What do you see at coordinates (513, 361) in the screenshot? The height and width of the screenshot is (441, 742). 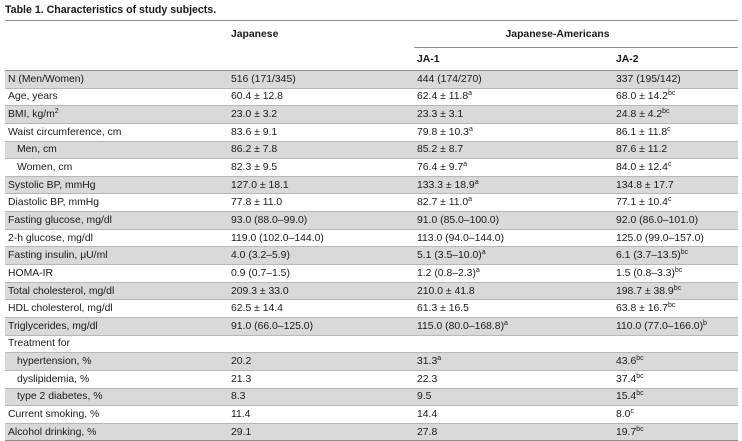 I see `cell-ja1: 31.3a` at bounding box center [513, 361].